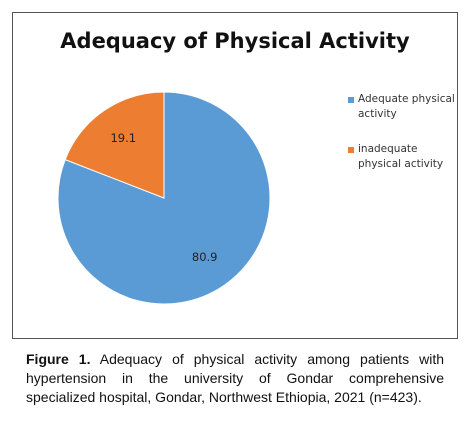  Describe the element at coordinates (406, 106) in the screenshot. I see `legend-label: Adequate physical activity` at that location.